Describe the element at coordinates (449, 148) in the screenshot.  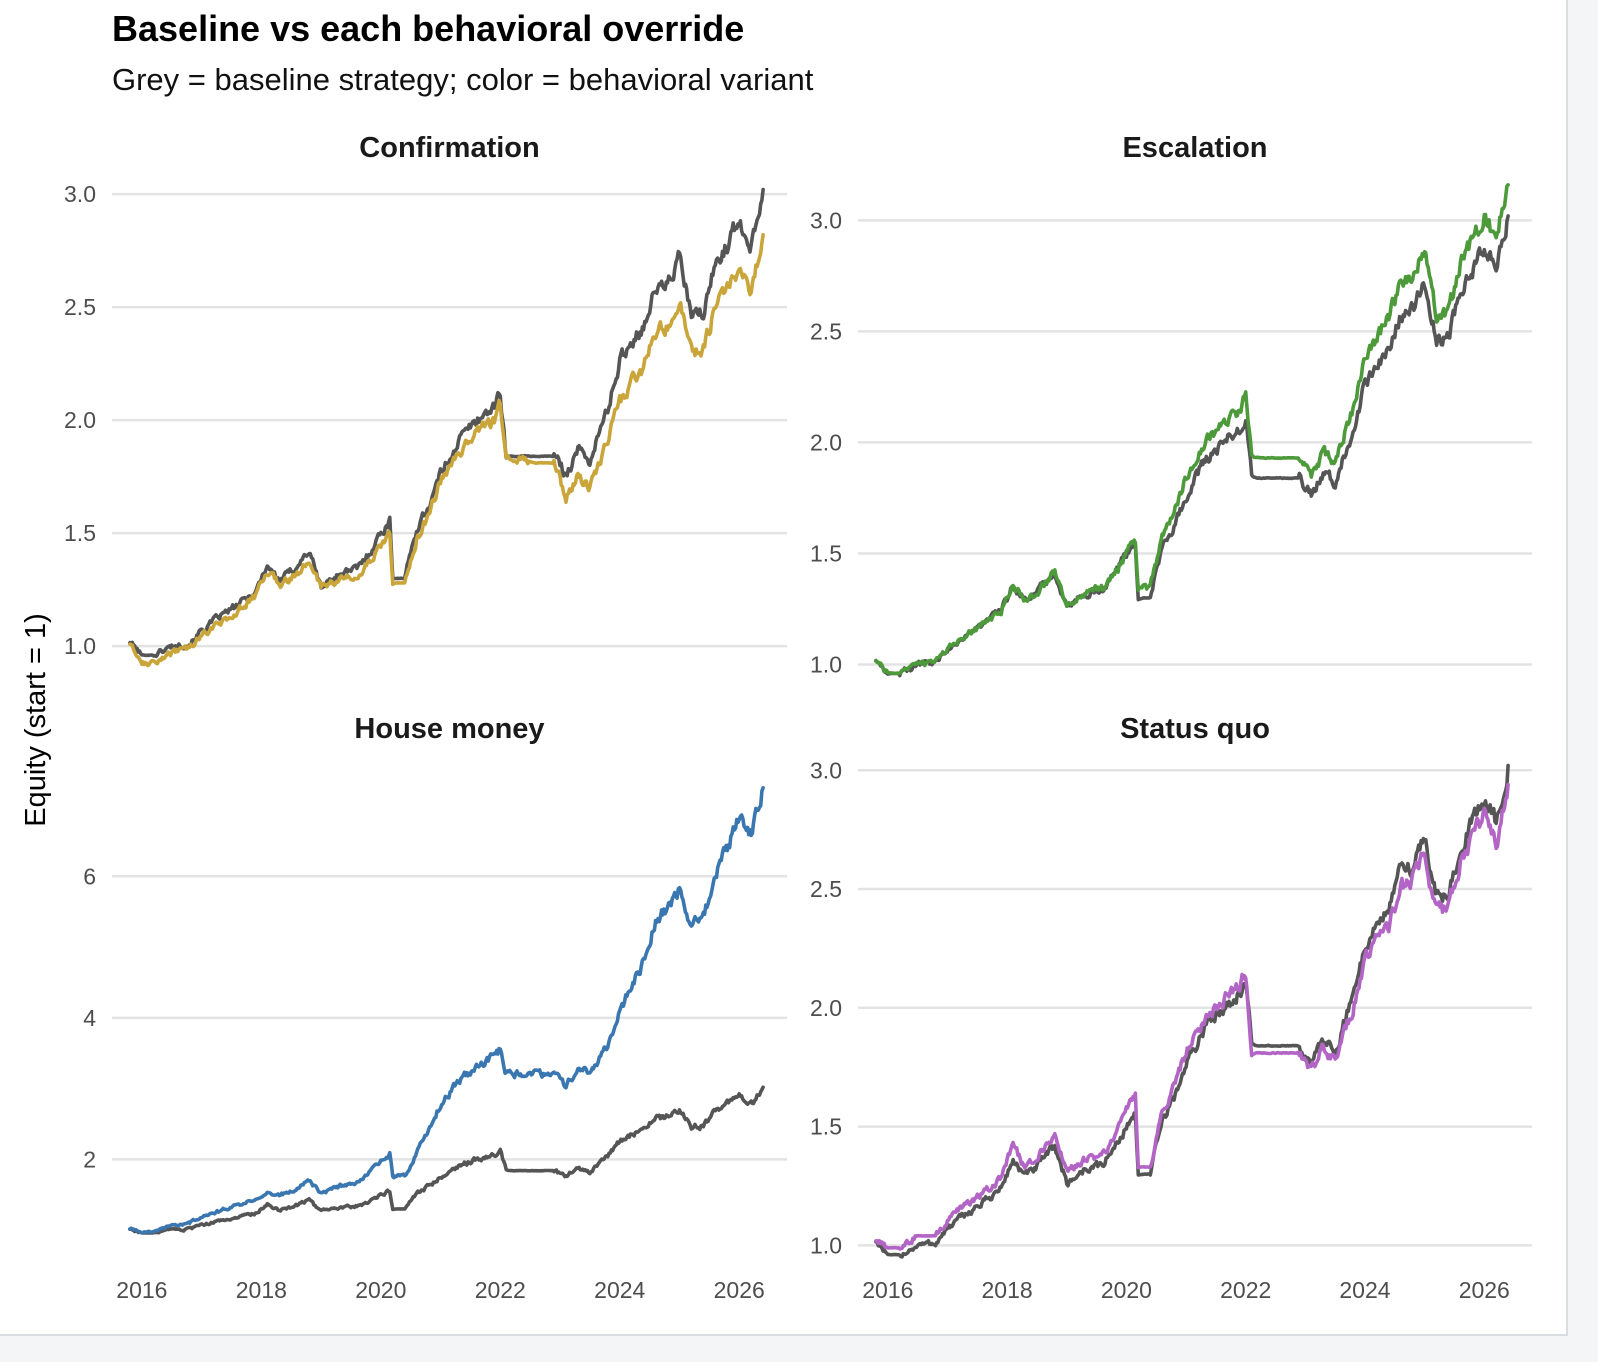
I see `facet-title: Confirmation` at that location.